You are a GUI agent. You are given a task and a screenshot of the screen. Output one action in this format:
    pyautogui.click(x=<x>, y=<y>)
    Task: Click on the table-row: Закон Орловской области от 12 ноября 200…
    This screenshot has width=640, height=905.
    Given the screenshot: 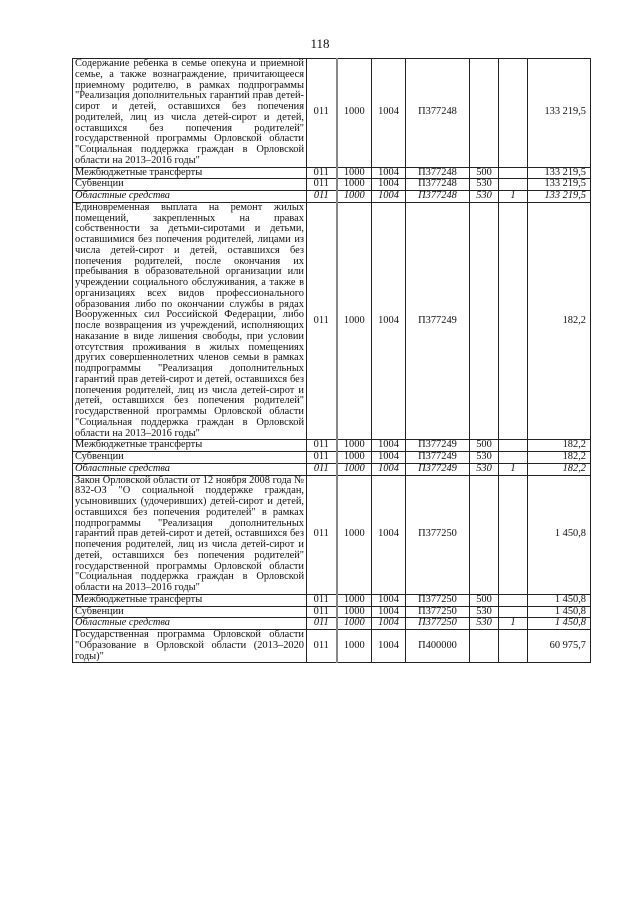 What is the action you would take?
    pyautogui.click(x=331, y=534)
    